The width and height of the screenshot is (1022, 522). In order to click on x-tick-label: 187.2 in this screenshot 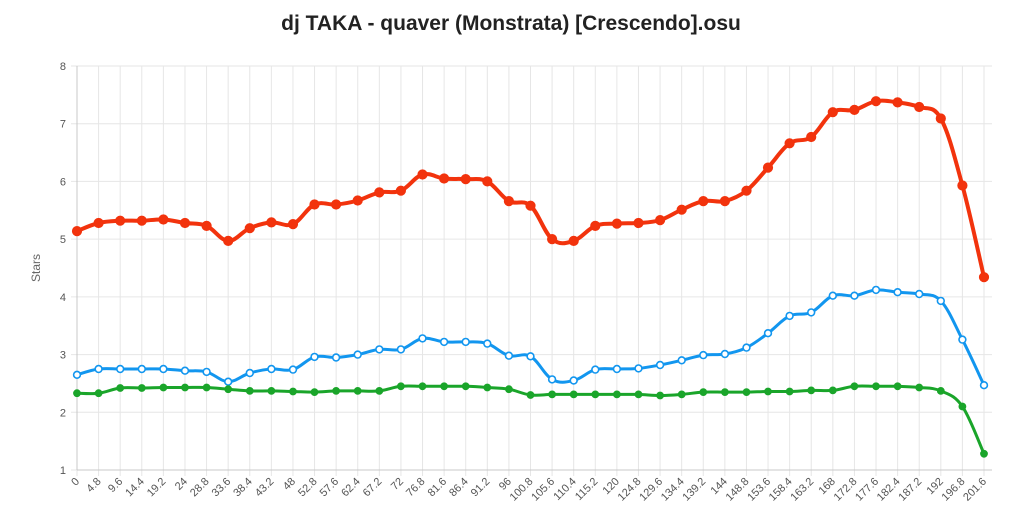, I will do `click(910, 490)`.